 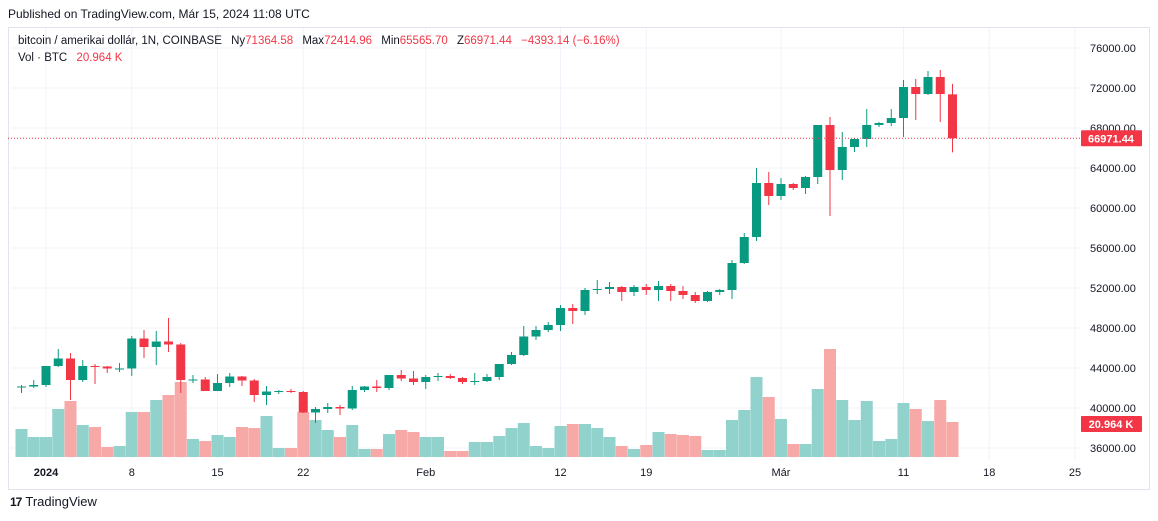 I want to click on x-tick-label: Feb, so click(x=425, y=473).